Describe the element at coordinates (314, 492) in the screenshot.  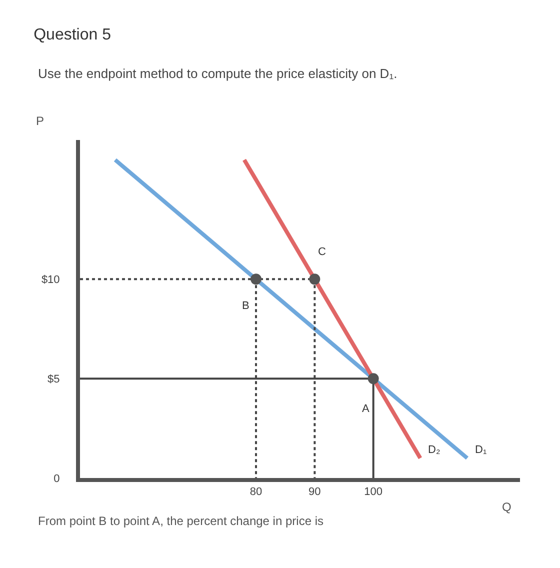
I see `x-tick-label: 90` at that location.